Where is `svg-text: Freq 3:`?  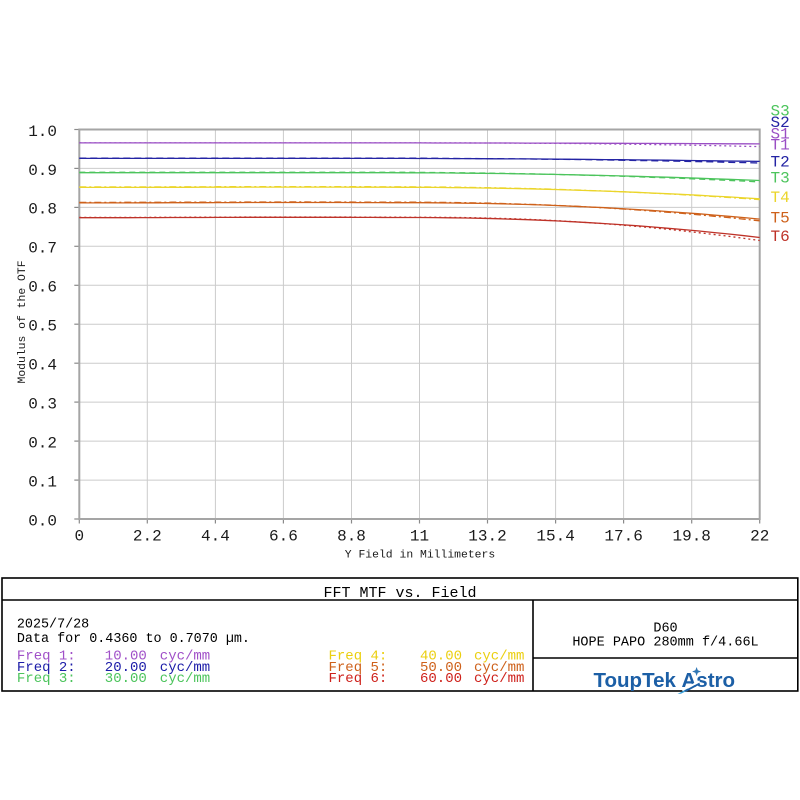 svg-text: Freq 3: is located at coordinates (46, 679).